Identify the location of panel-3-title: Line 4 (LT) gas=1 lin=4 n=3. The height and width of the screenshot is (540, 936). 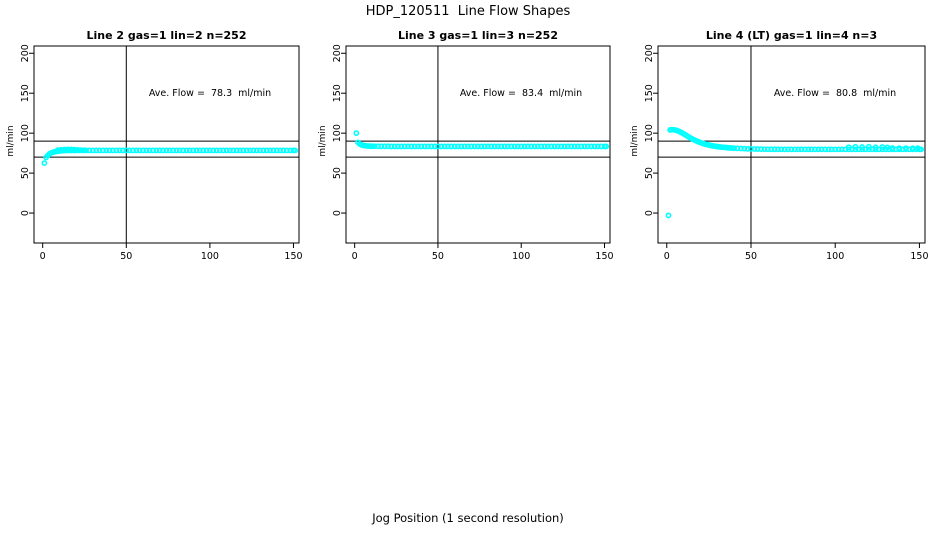
(791, 35).